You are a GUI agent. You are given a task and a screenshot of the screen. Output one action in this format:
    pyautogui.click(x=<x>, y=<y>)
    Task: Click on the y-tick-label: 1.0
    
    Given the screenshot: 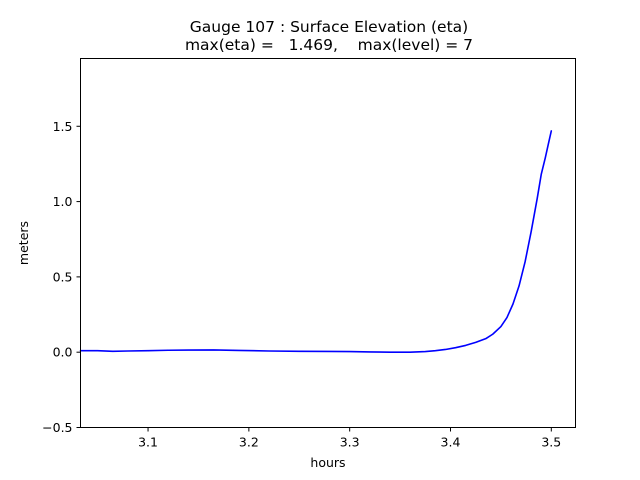 What is the action you would take?
    pyautogui.click(x=63, y=201)
    